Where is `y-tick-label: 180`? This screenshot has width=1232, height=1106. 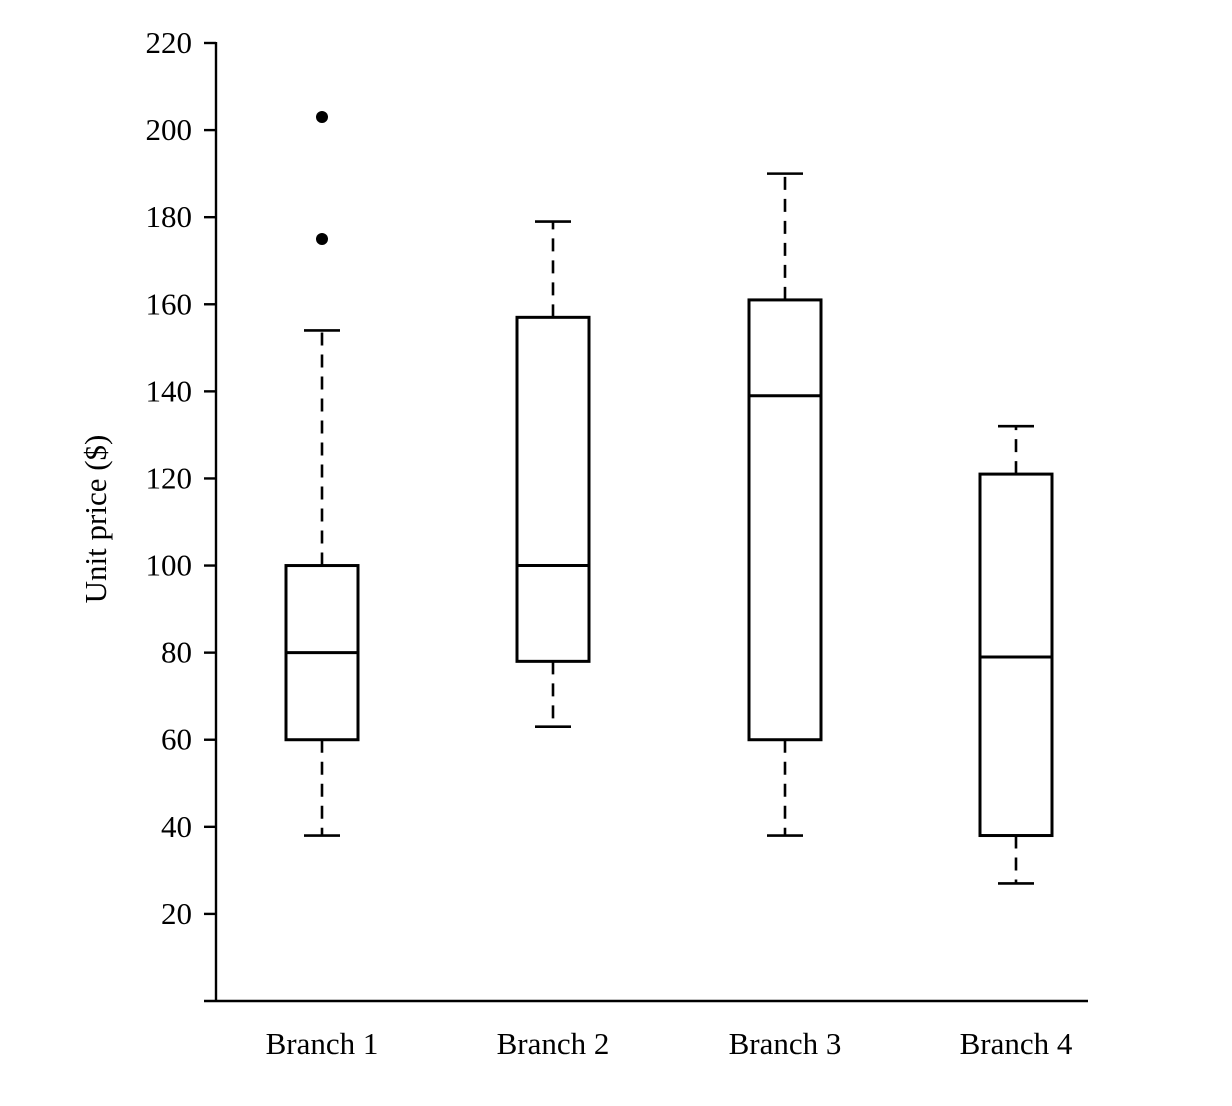
y-tick-label: 180 is located at coordinates (169, 216).